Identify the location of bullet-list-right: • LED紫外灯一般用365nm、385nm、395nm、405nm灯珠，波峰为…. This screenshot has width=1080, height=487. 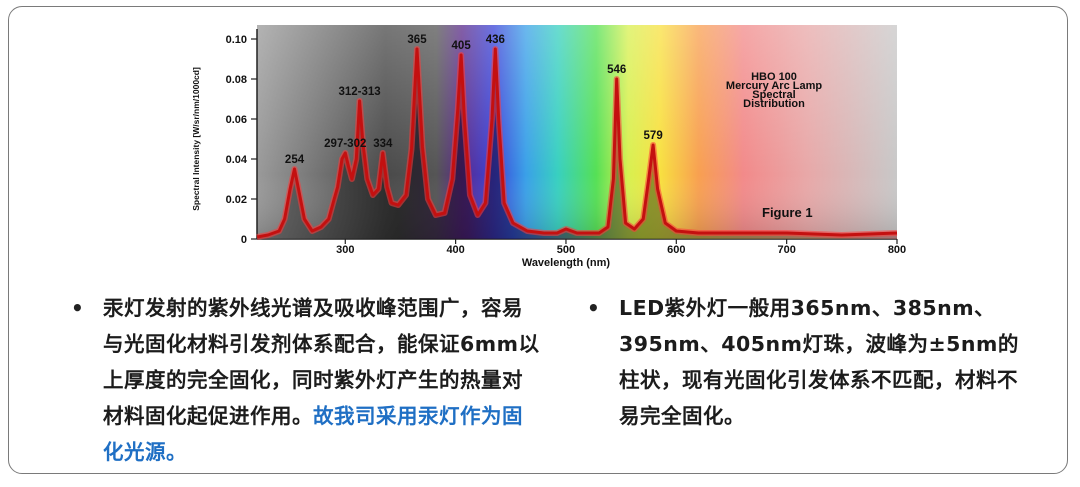
(807, 362).